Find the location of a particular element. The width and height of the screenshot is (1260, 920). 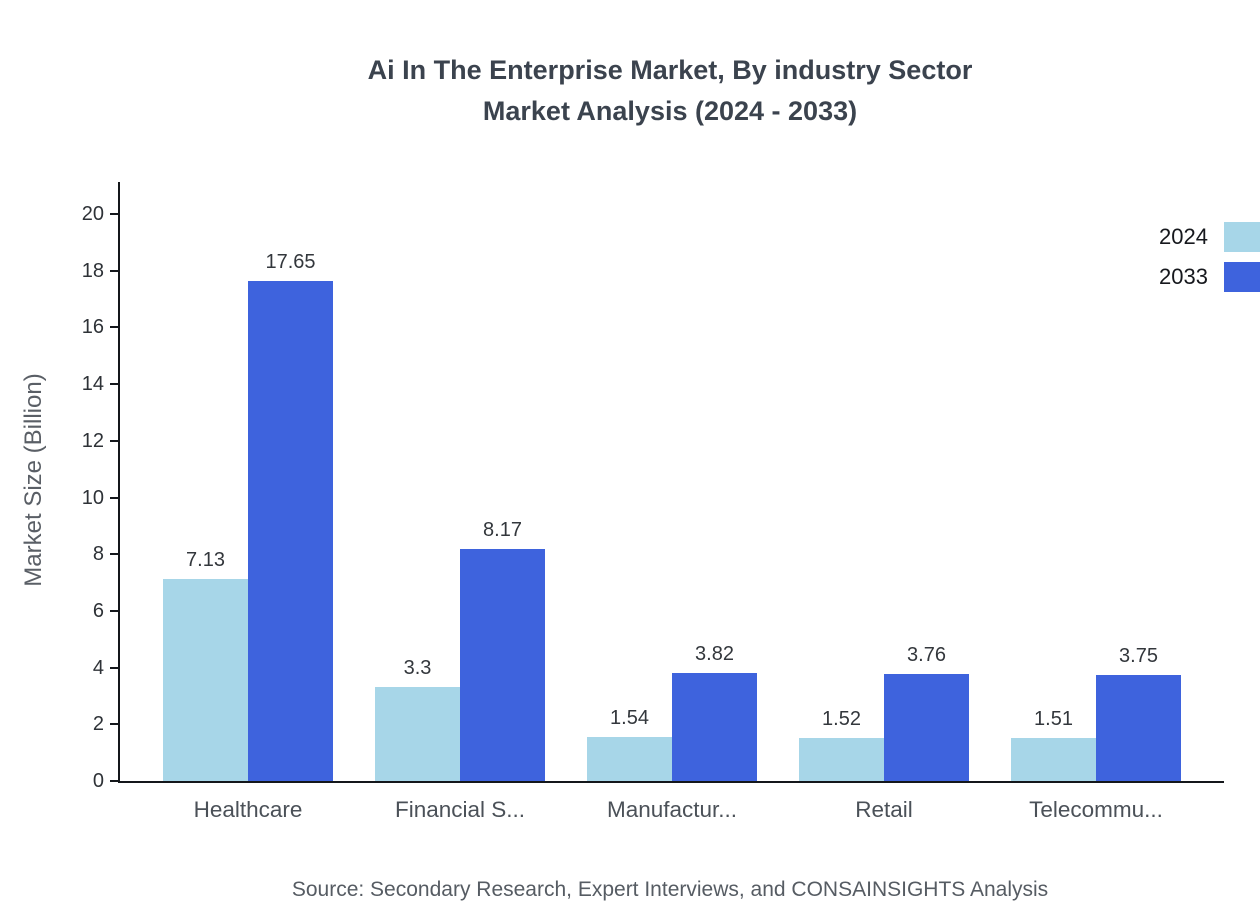

value-label-2024-3: 1.52 is located at coordinates (841, 718).